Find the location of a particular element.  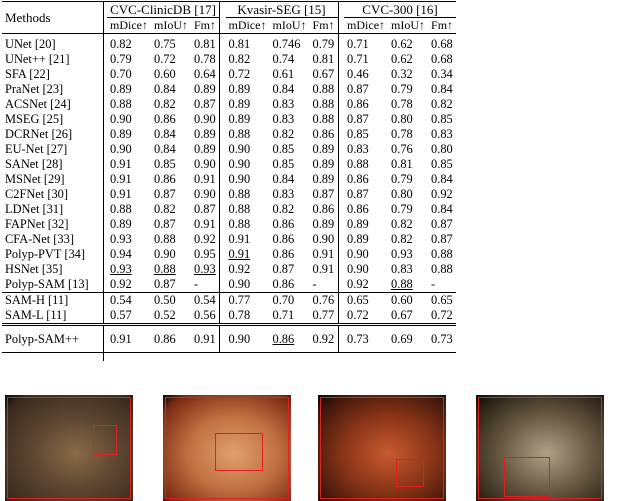

metric-header: mDice↑ is located at coordinates (366, 25).